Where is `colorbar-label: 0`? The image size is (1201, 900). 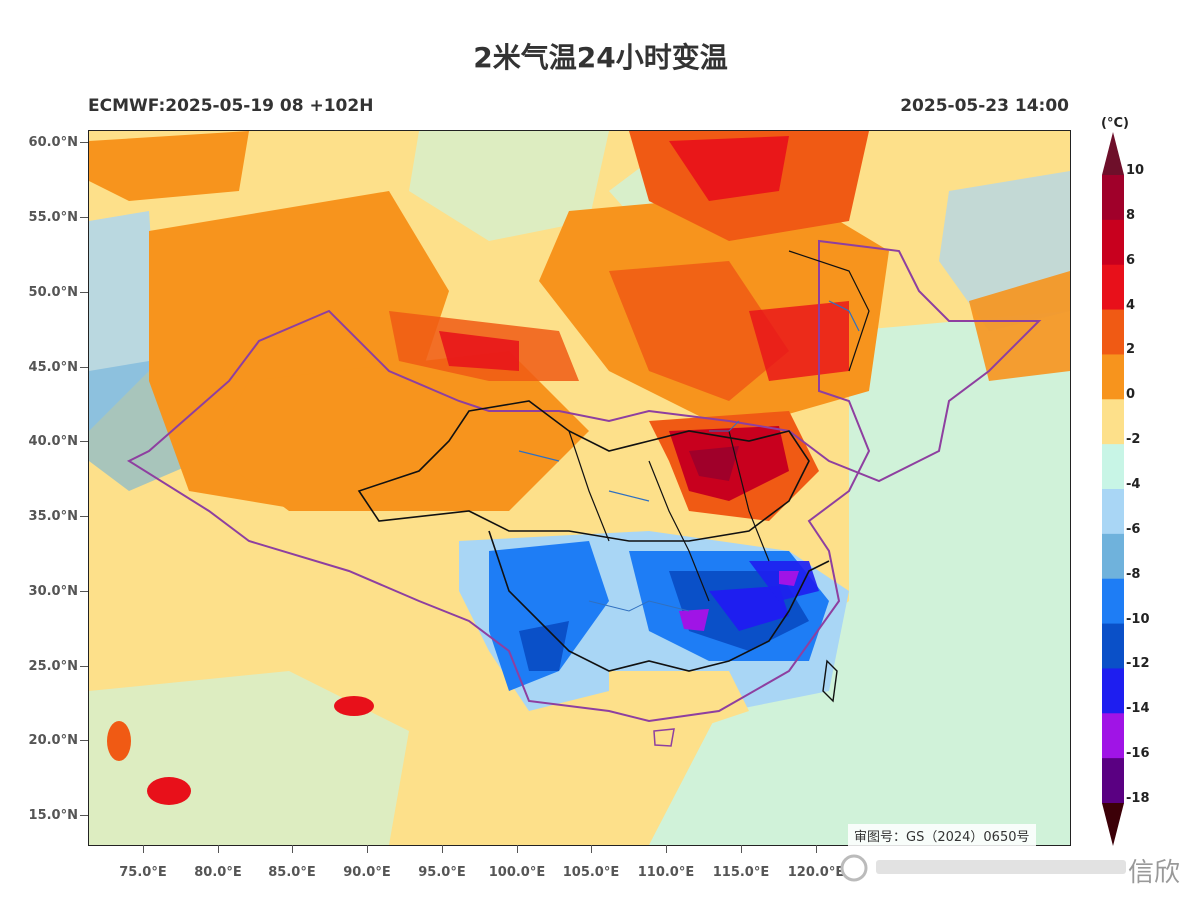 colorbar-label: 0 is located at coordinates (1131, 395).